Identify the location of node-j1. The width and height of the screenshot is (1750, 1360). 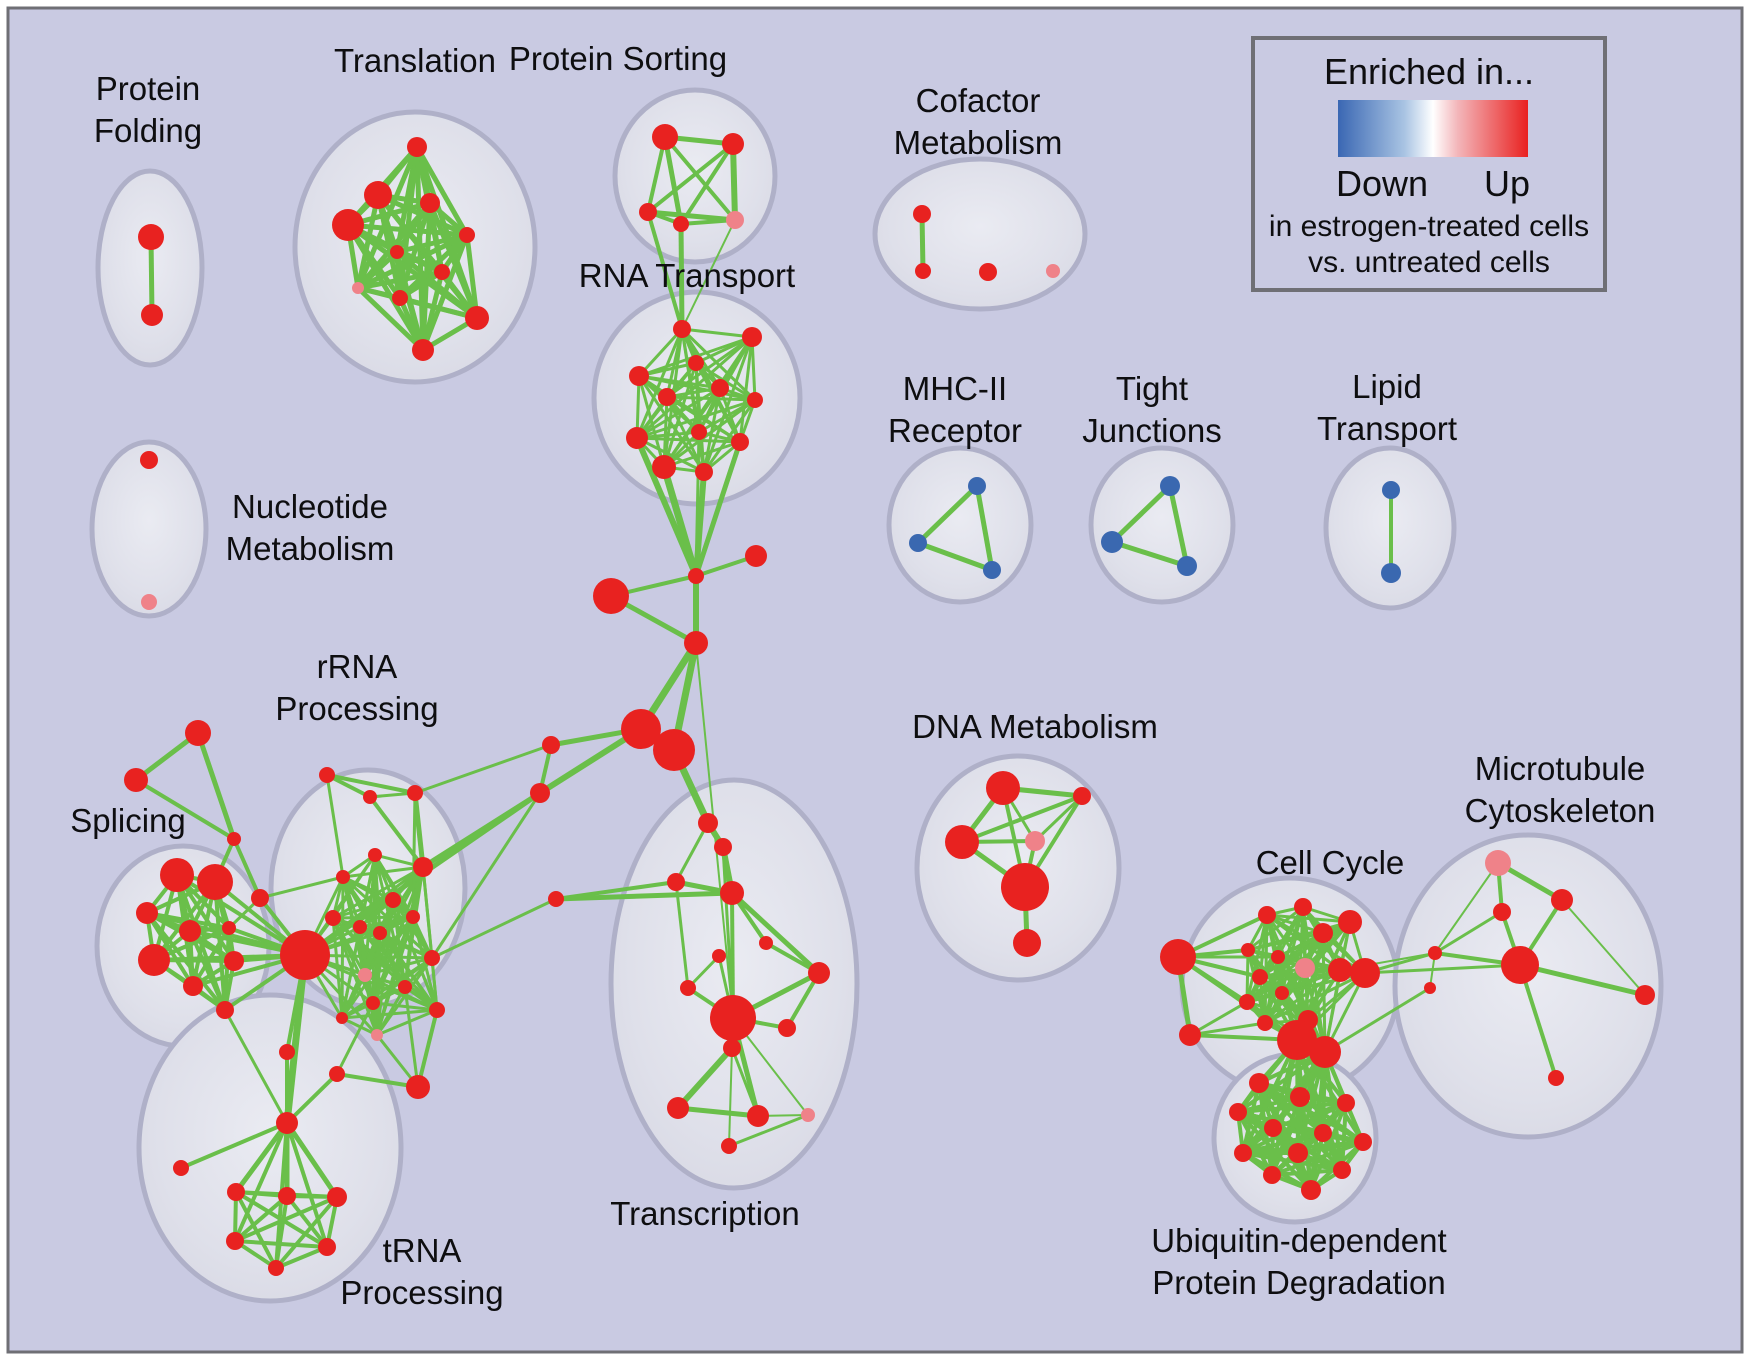
(756, 556).